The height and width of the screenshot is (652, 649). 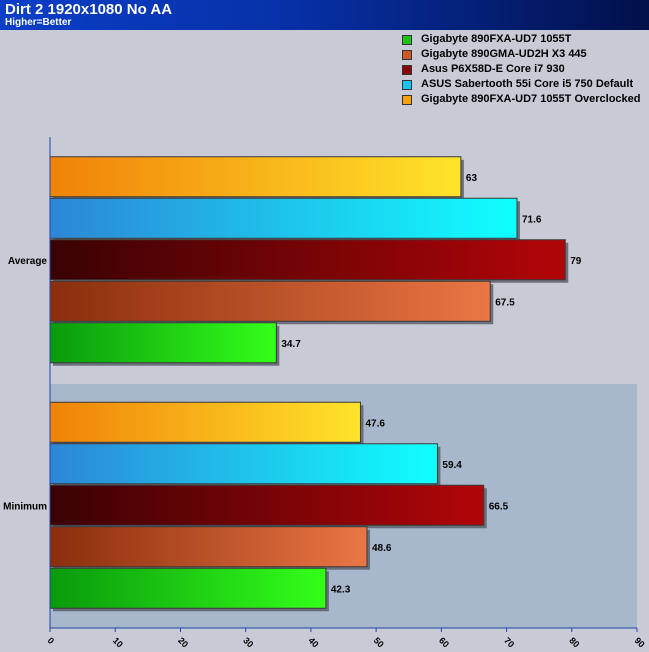 I want to click on x-tick-label: 60, so click(x=444, y=642).